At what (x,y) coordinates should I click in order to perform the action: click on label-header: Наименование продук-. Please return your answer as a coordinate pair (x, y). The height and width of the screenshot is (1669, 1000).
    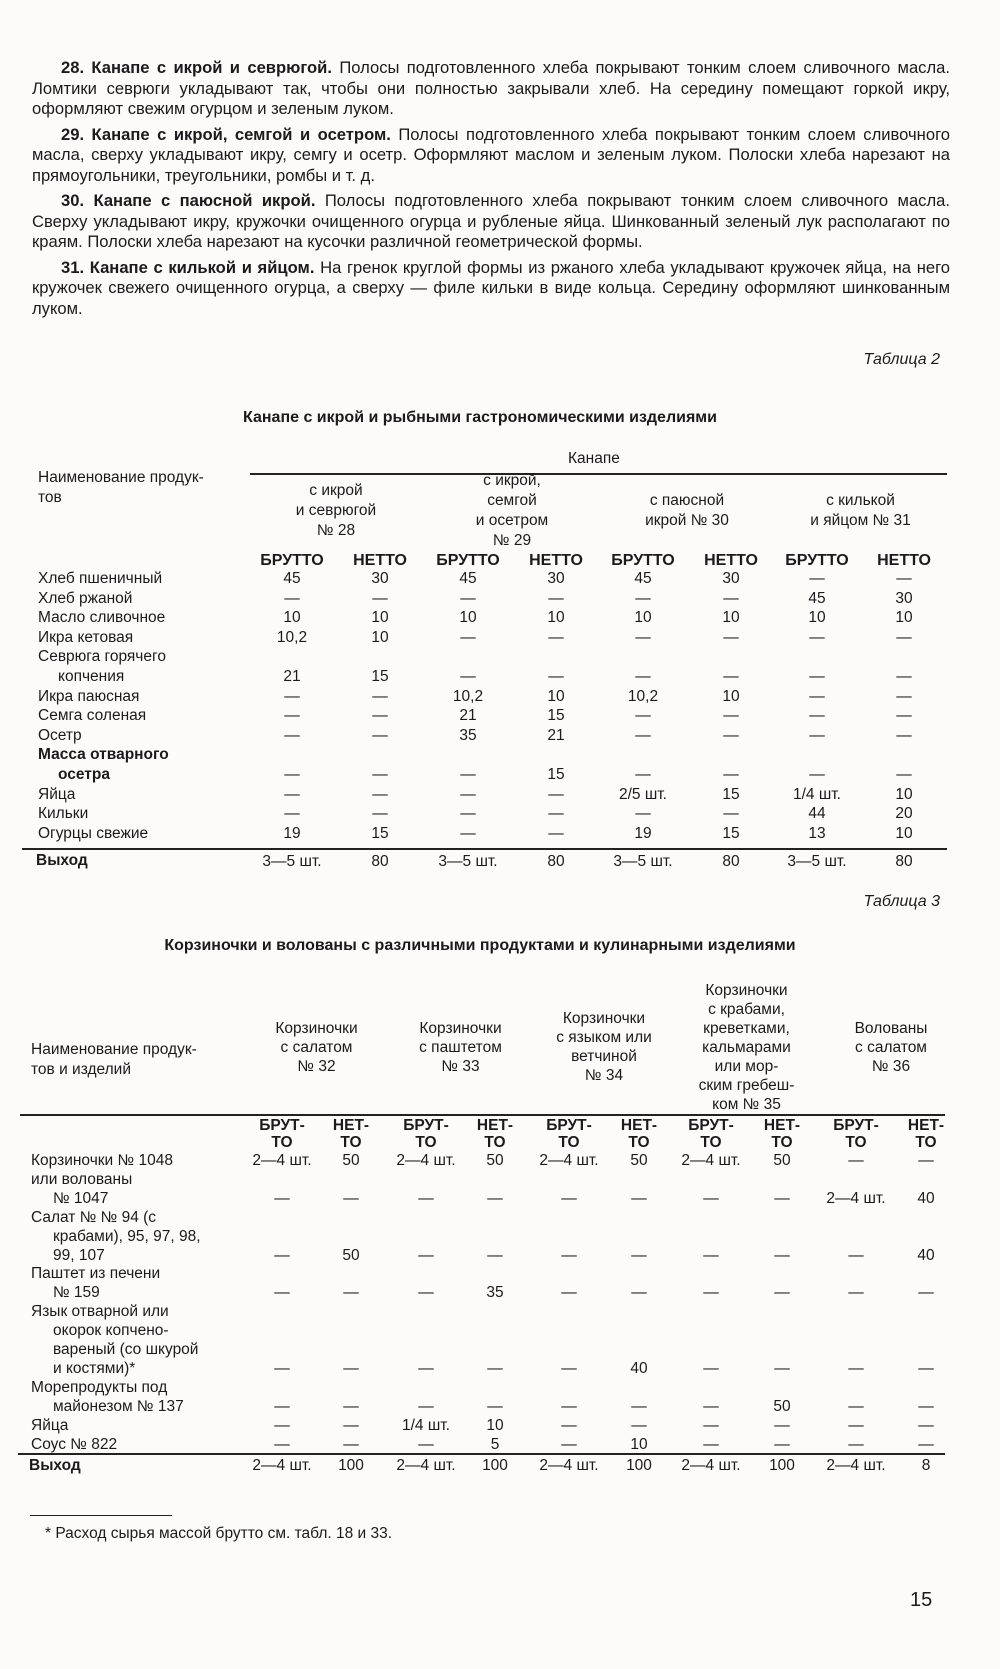
    Looking at the image, I should click on (121, 477).